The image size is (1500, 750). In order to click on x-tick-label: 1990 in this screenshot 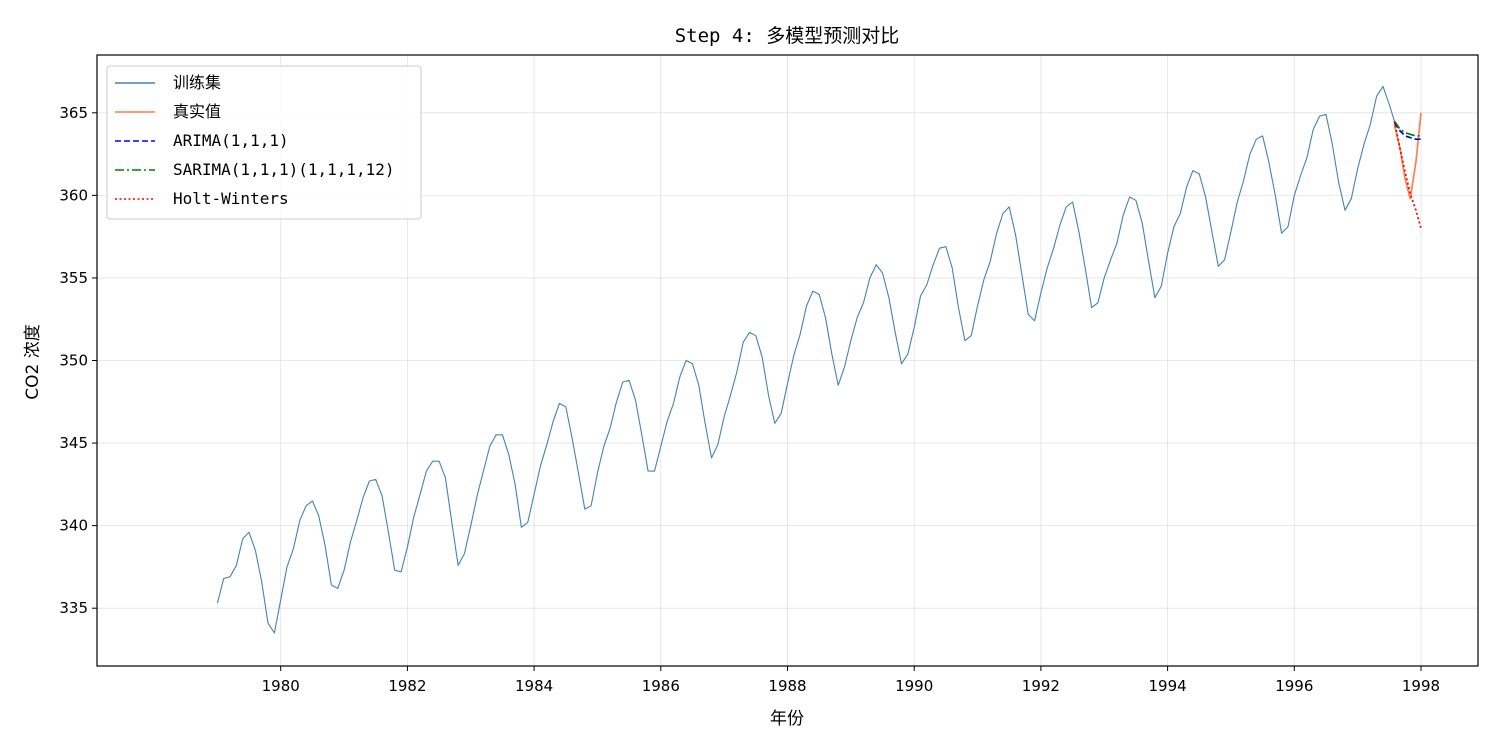, I will do `click(914, 686)`.